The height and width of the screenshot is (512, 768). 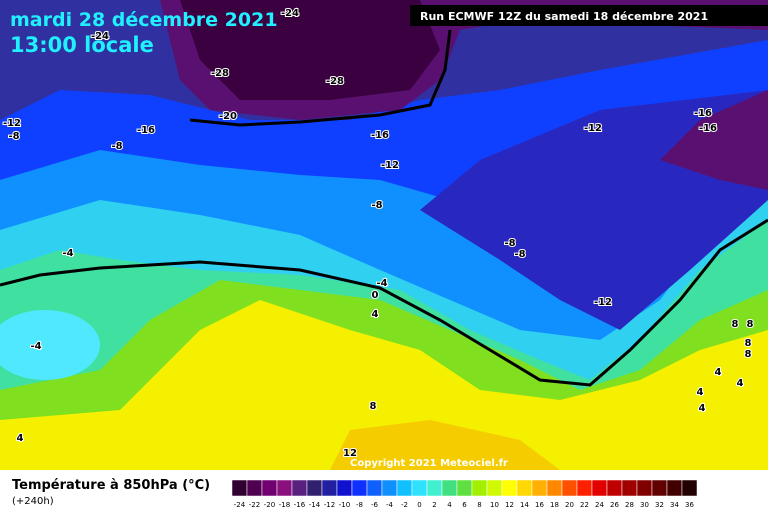 What do you see at coordinates (659, 505) in the screenshot?
I see `scale-label: 32` at bounding box center [659, 505].